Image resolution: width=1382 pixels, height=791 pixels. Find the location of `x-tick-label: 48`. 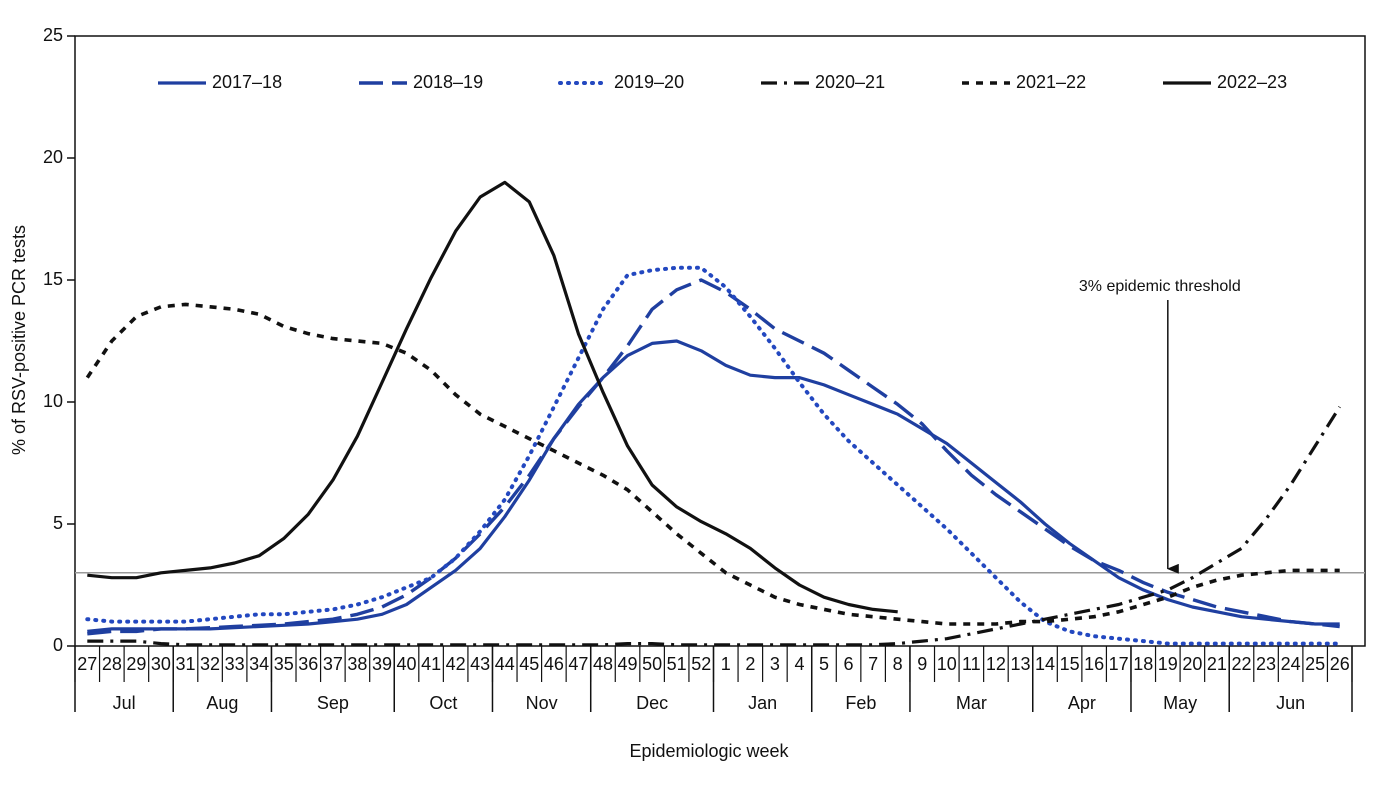

x-tick-label: 48 is located at coordinates (603, 664).